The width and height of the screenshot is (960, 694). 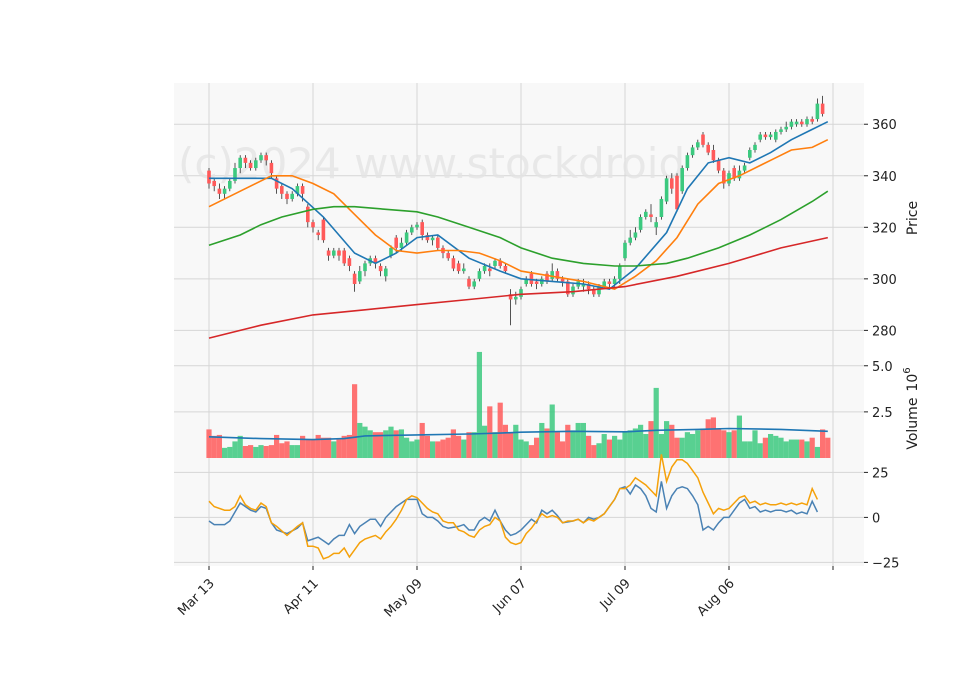 I want to click on volume-axis-label-text: Volume, so click(x=913, y=424).